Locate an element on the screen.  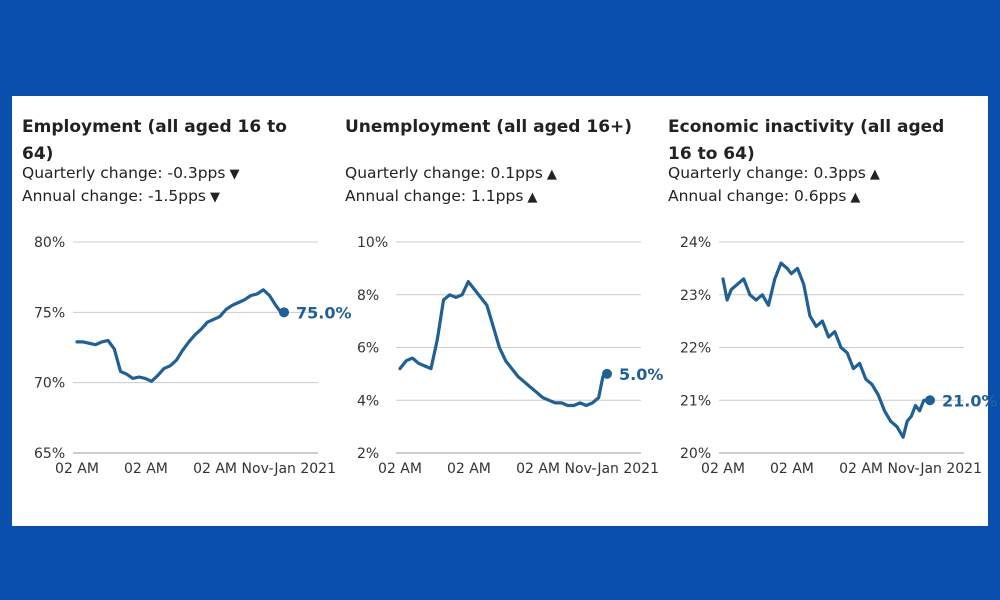
quarterly-change-text: Quarterly change: 0.1pps is located at coordinates (444, 173).